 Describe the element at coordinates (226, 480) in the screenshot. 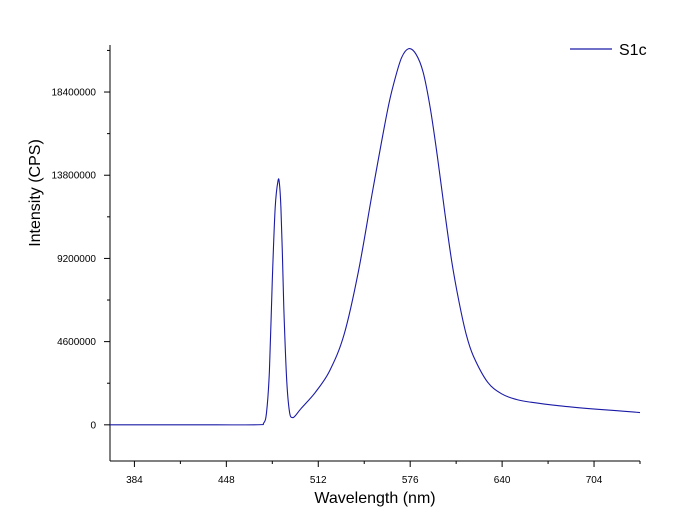

I see `x-tick-label: 448` at that location.